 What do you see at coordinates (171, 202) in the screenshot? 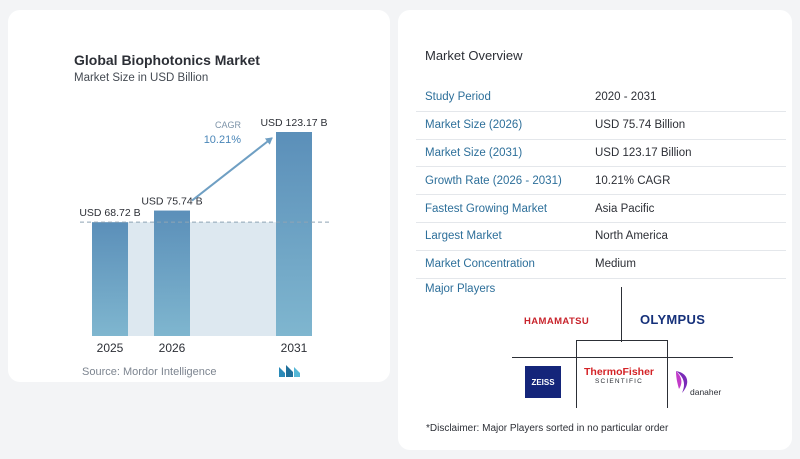
I see `bar-value-label: USD 75.74 B` at bounding box center [171, 202].